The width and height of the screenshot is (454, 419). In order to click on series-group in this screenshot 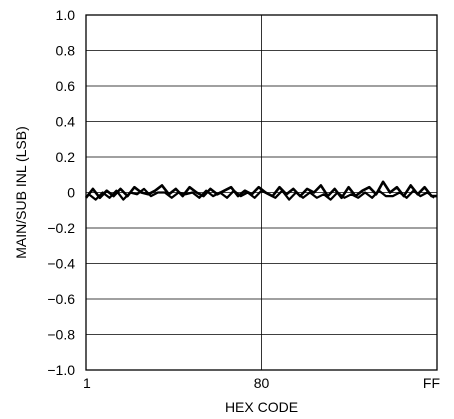, I will do `click(260, 190)`.